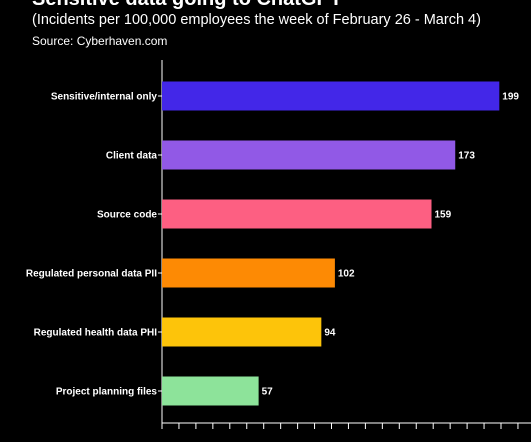 Image resolution: width=531 pixels, height=442 pixels. What do you see at coordinates (268, 392) in the screenshot?
I see `value-label: 57` at bounding box center [268, 392].